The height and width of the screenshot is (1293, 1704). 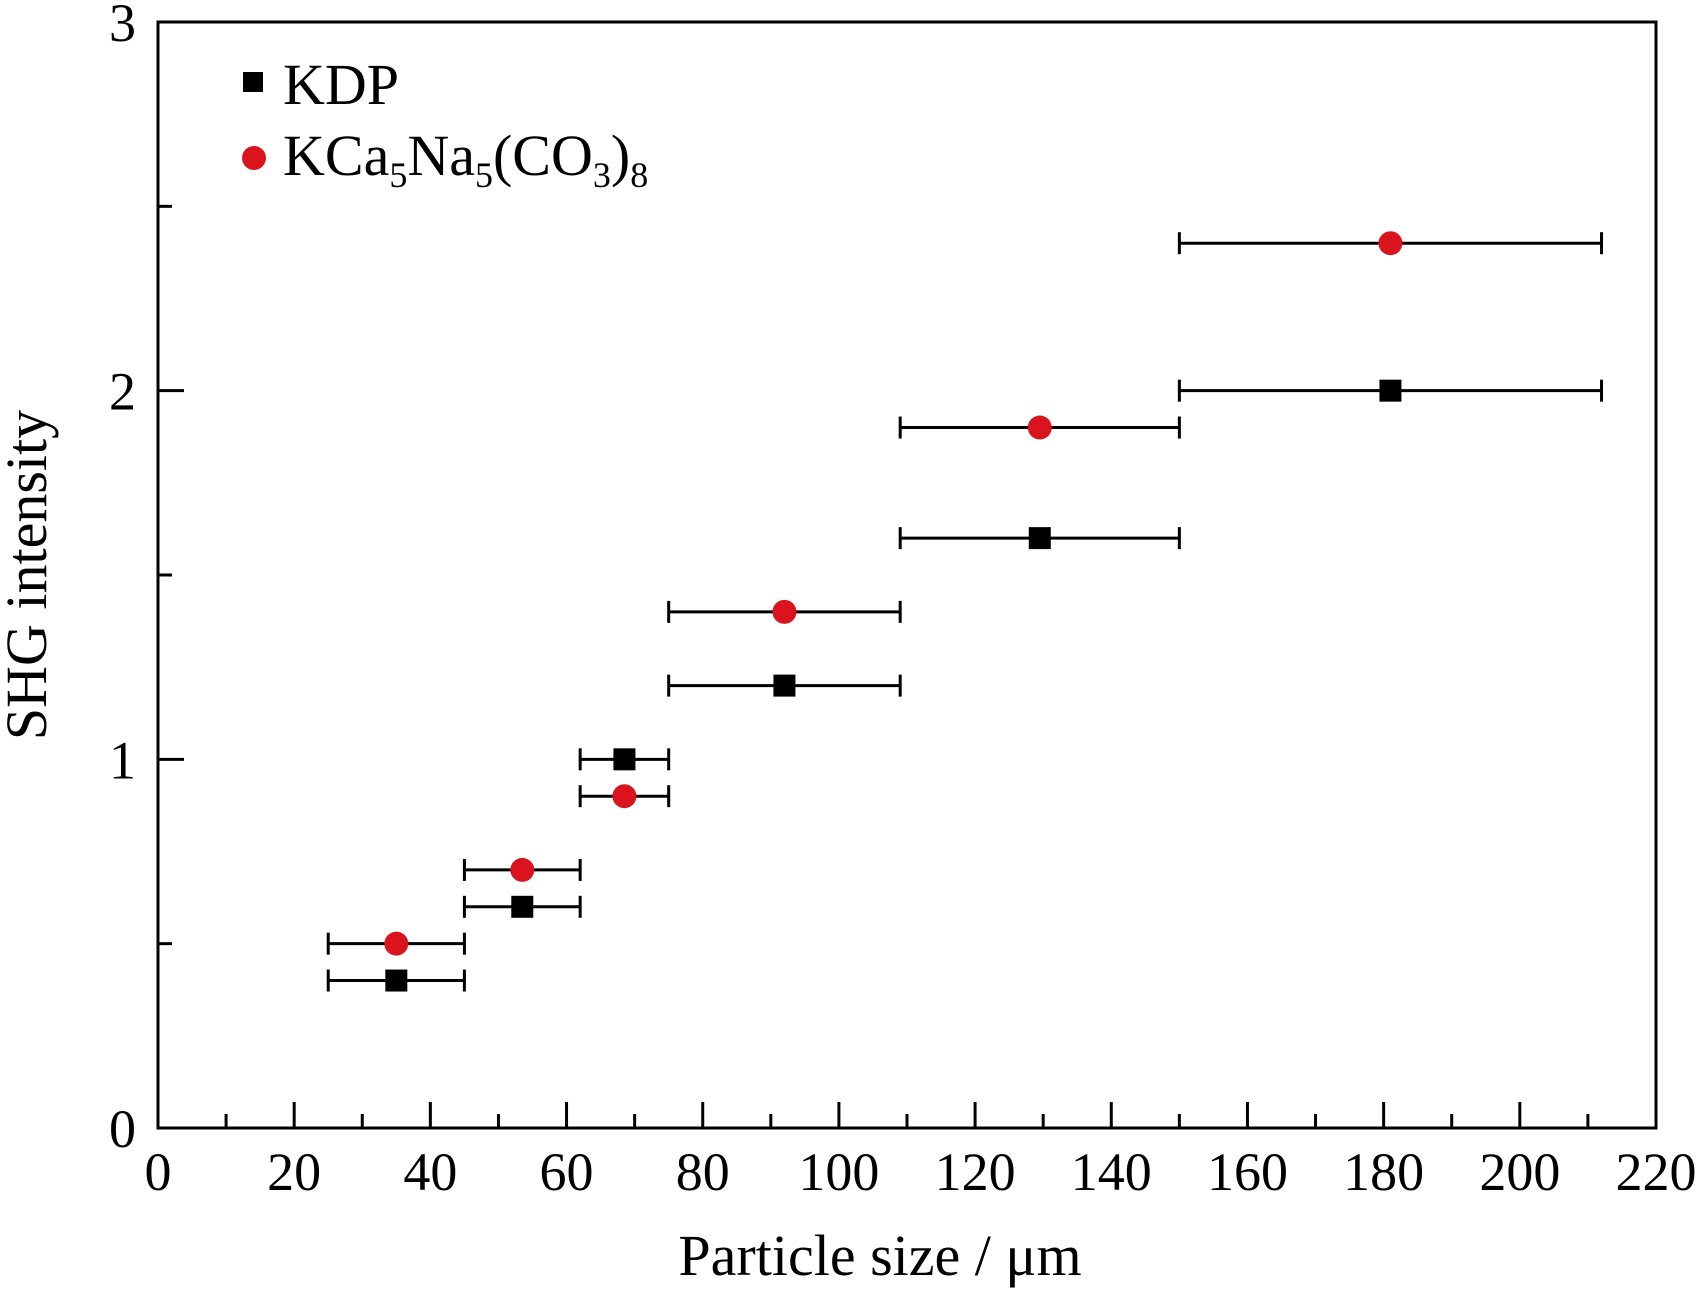 What do you see at coordinates (1656, 1172) in the screenshot?
I see `x-tick-label: 220` at bounding box center [1656, 1172].